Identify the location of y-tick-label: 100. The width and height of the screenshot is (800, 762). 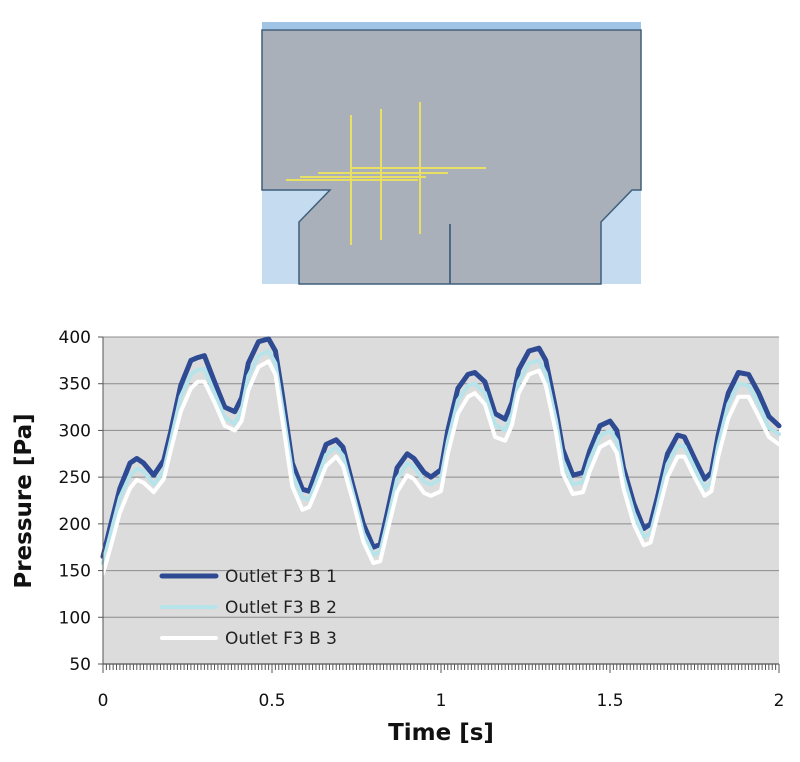
(75, 618).